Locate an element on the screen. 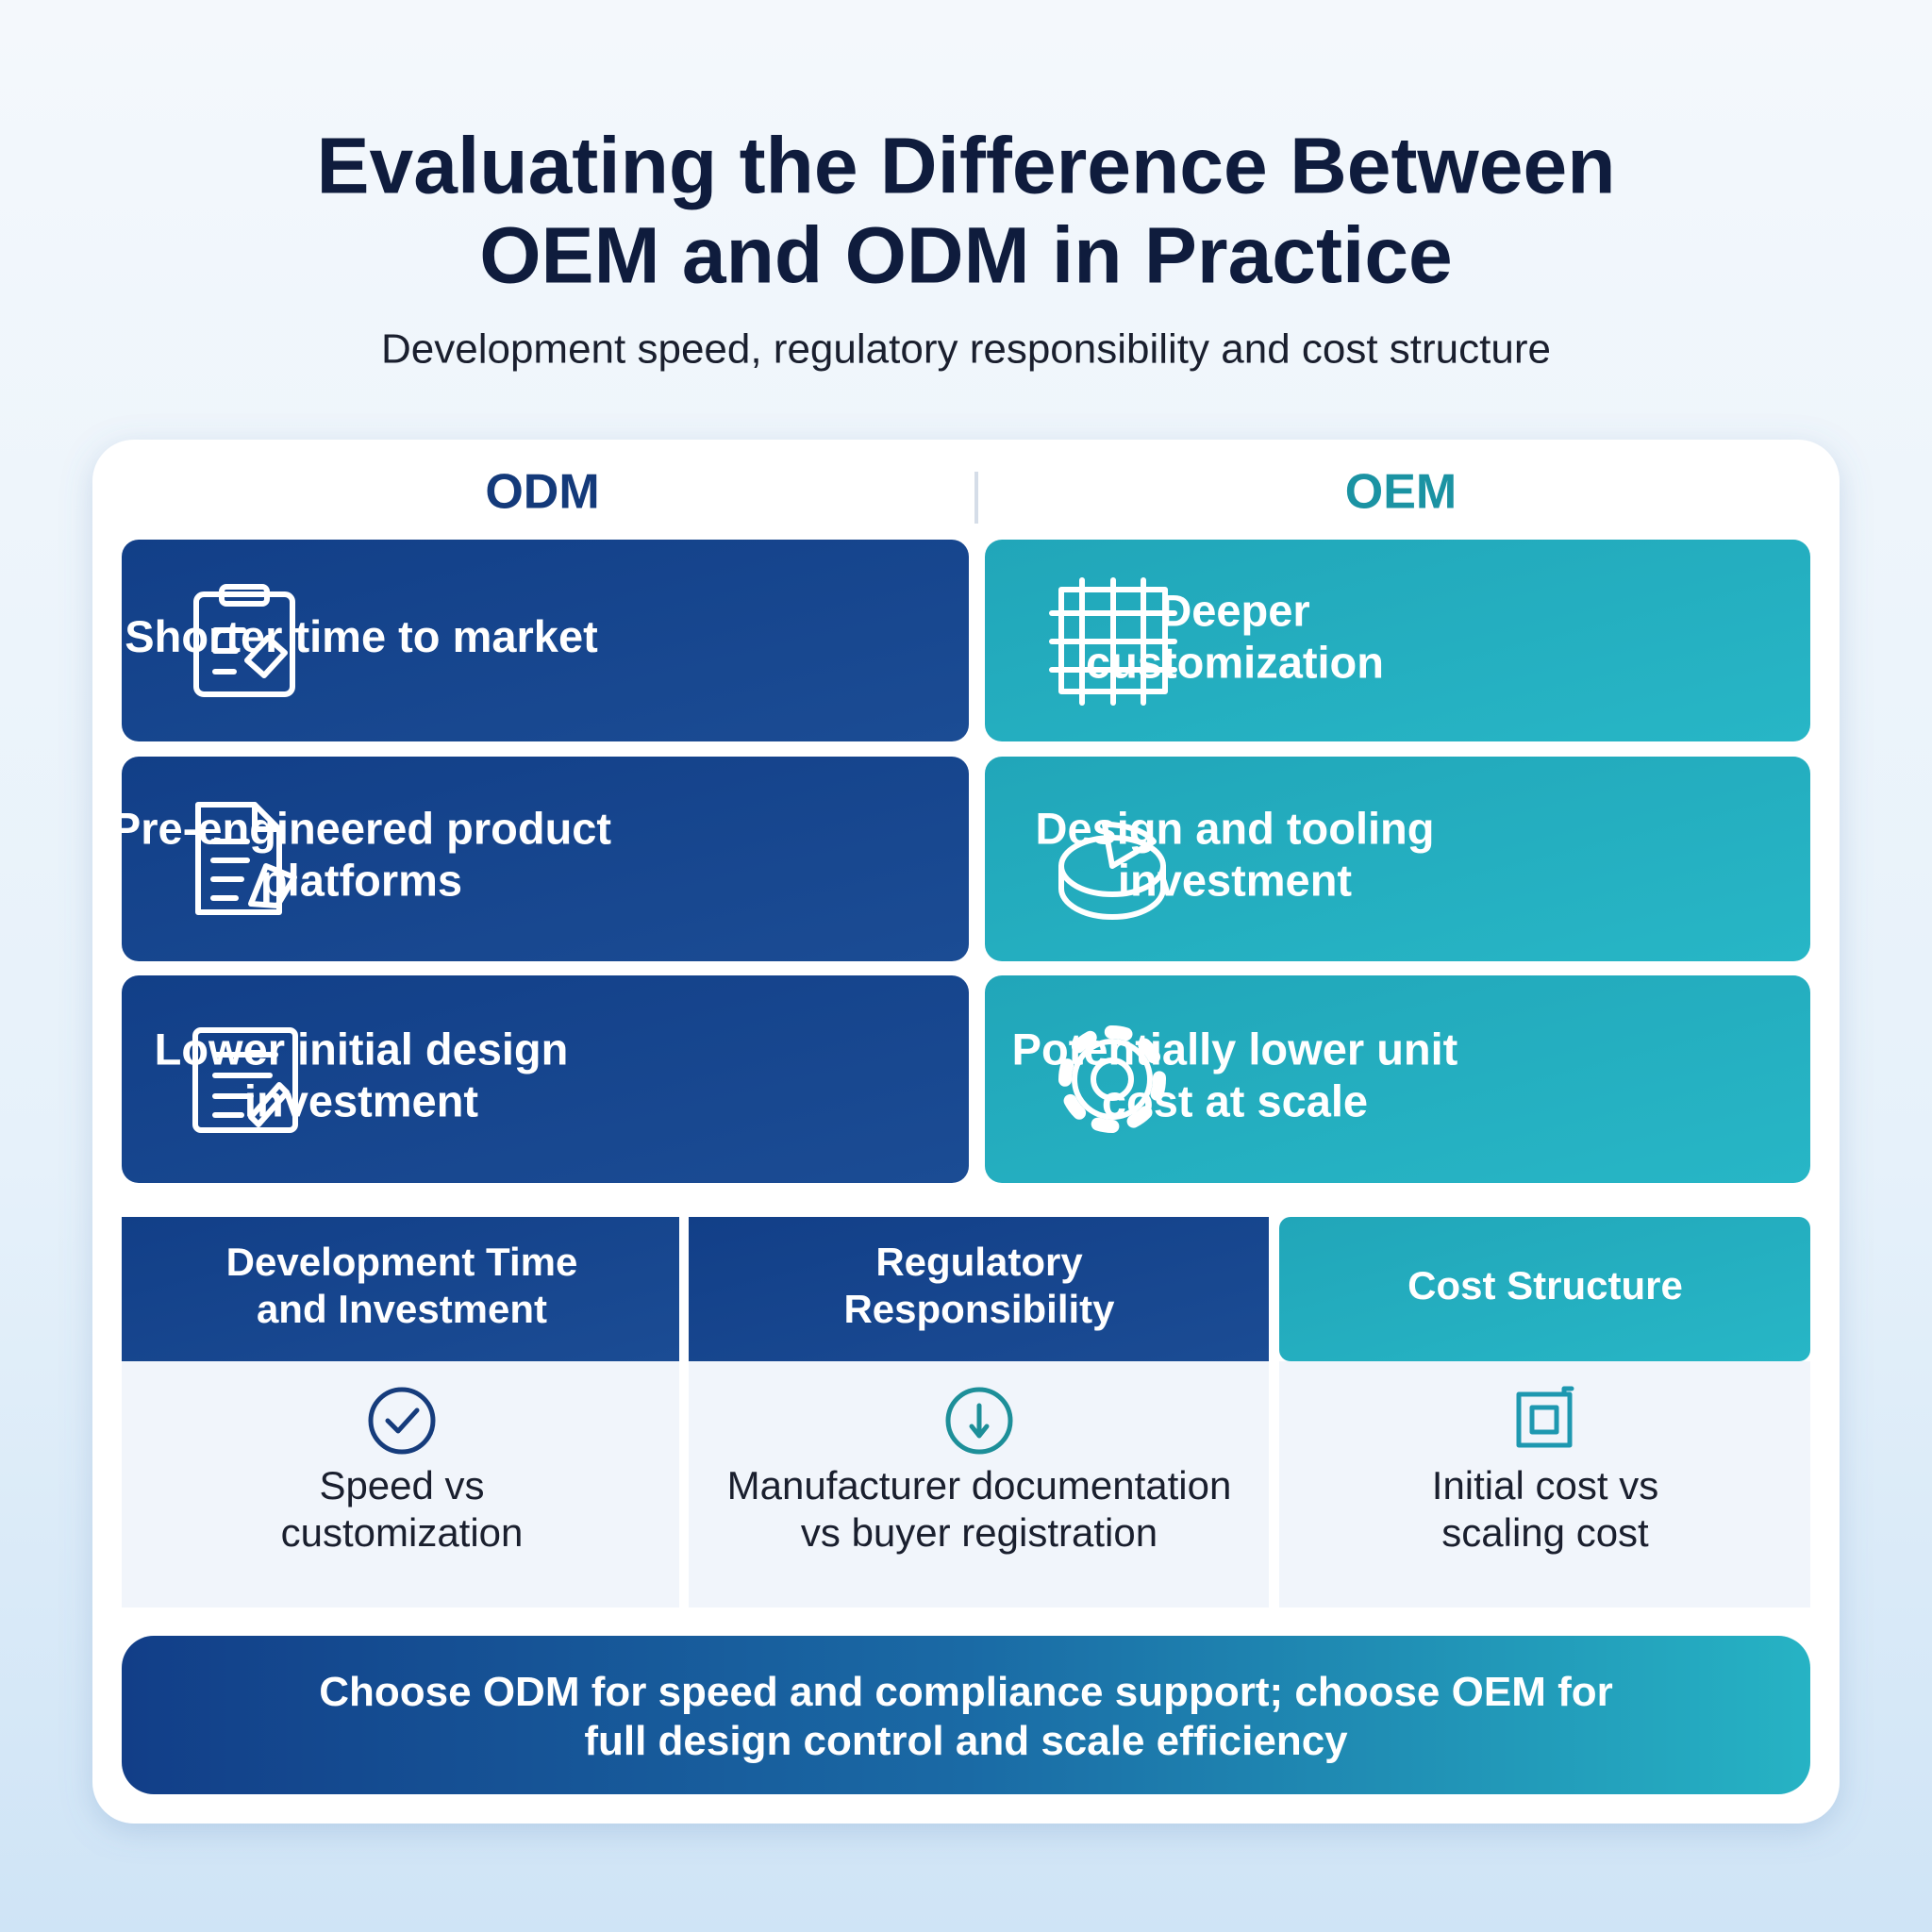 The width and height of the screenshot is (1932, 1932). item-text-line: Potentially lower unit is located at coordinates (1235, 1049).